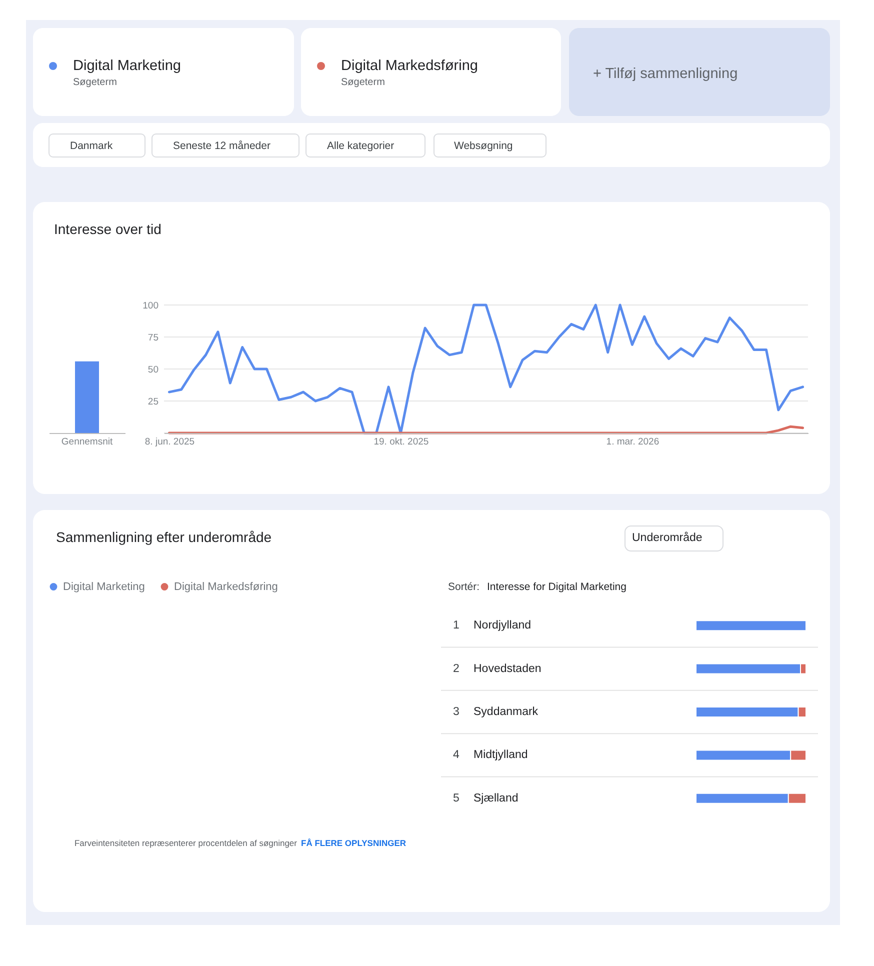 The width and height of the screenshot is (874, 966). What do you see at coordinates (87, 442) in the screenshot?
I see `x-tick-label: Gennemsnit` at bounding box center [87, 442].